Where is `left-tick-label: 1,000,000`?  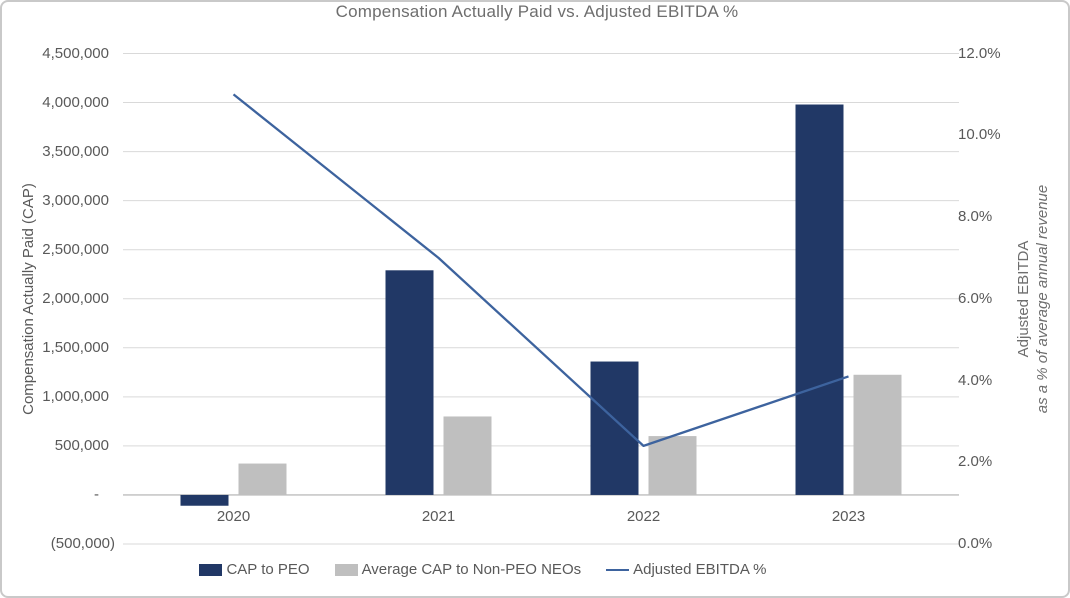
left-tick-label: 1,000,000 is located at coordinates (75, 396).